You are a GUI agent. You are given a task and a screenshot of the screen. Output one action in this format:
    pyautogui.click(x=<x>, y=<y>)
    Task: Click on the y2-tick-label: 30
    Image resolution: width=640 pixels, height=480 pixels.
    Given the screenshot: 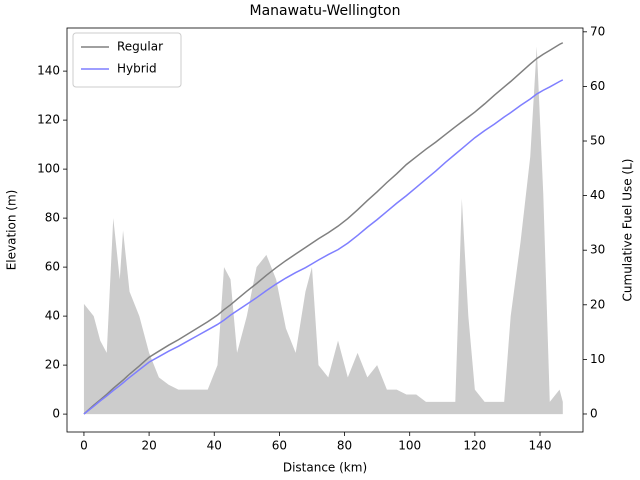 What is the action you would take?
    pyautogui.click(x=597, y=250)
    